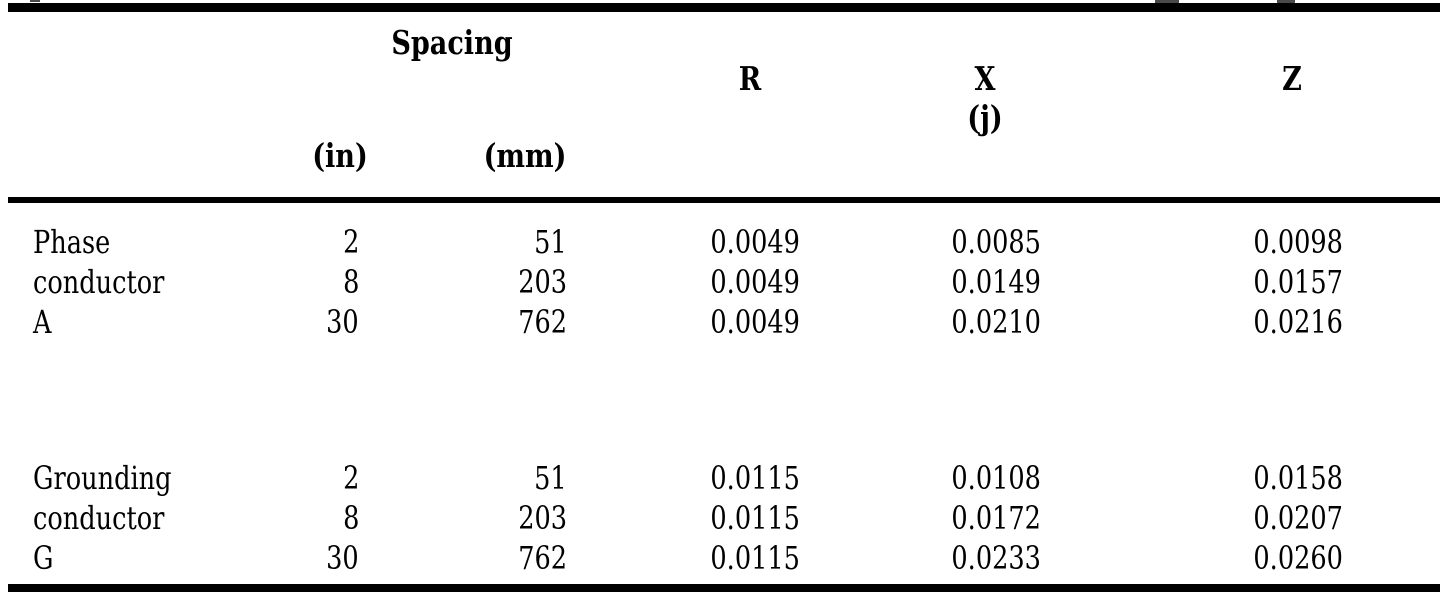  Describe the element at coordinates (996, 518) in the screenshot. I see `cell-reactance: 0.0172` at that location.